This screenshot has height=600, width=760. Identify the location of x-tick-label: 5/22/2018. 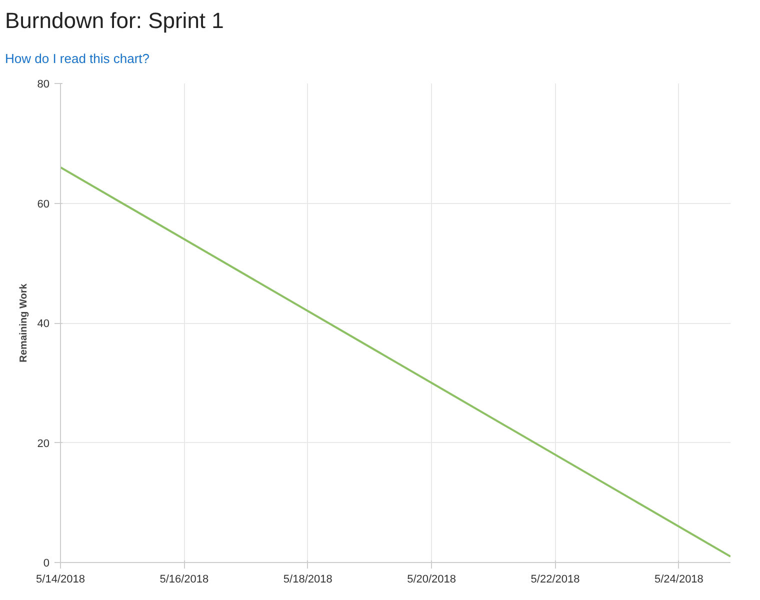
(555, 579).